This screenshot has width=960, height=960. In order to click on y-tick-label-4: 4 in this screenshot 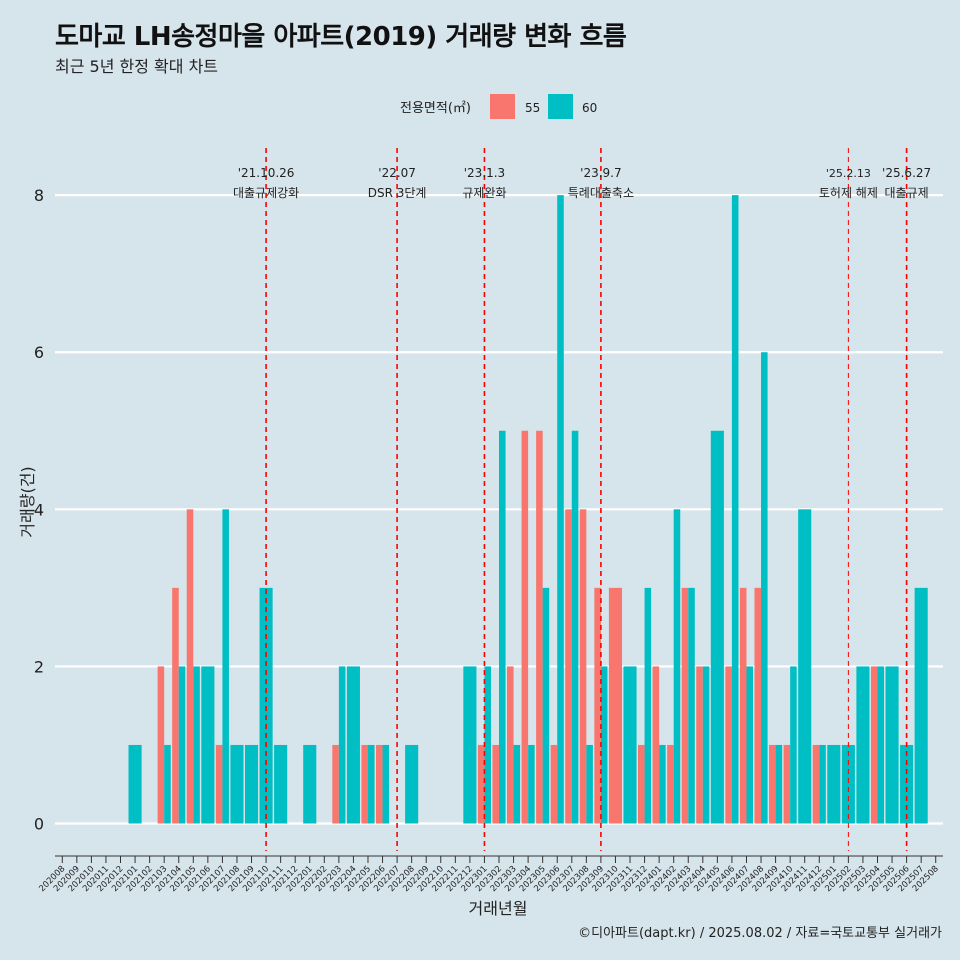, I will do `click(39, 509)`.